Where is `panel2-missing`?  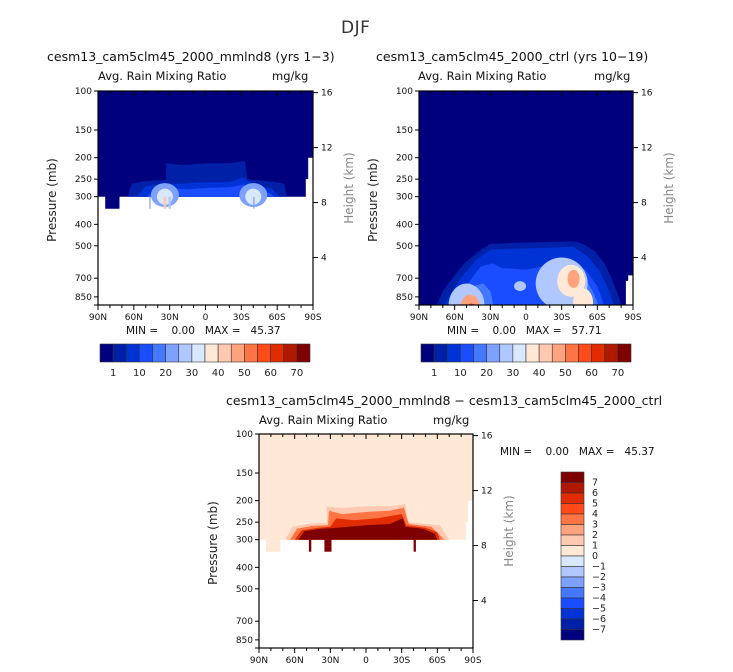 panel2-missing is located at coordinates (629, 290).